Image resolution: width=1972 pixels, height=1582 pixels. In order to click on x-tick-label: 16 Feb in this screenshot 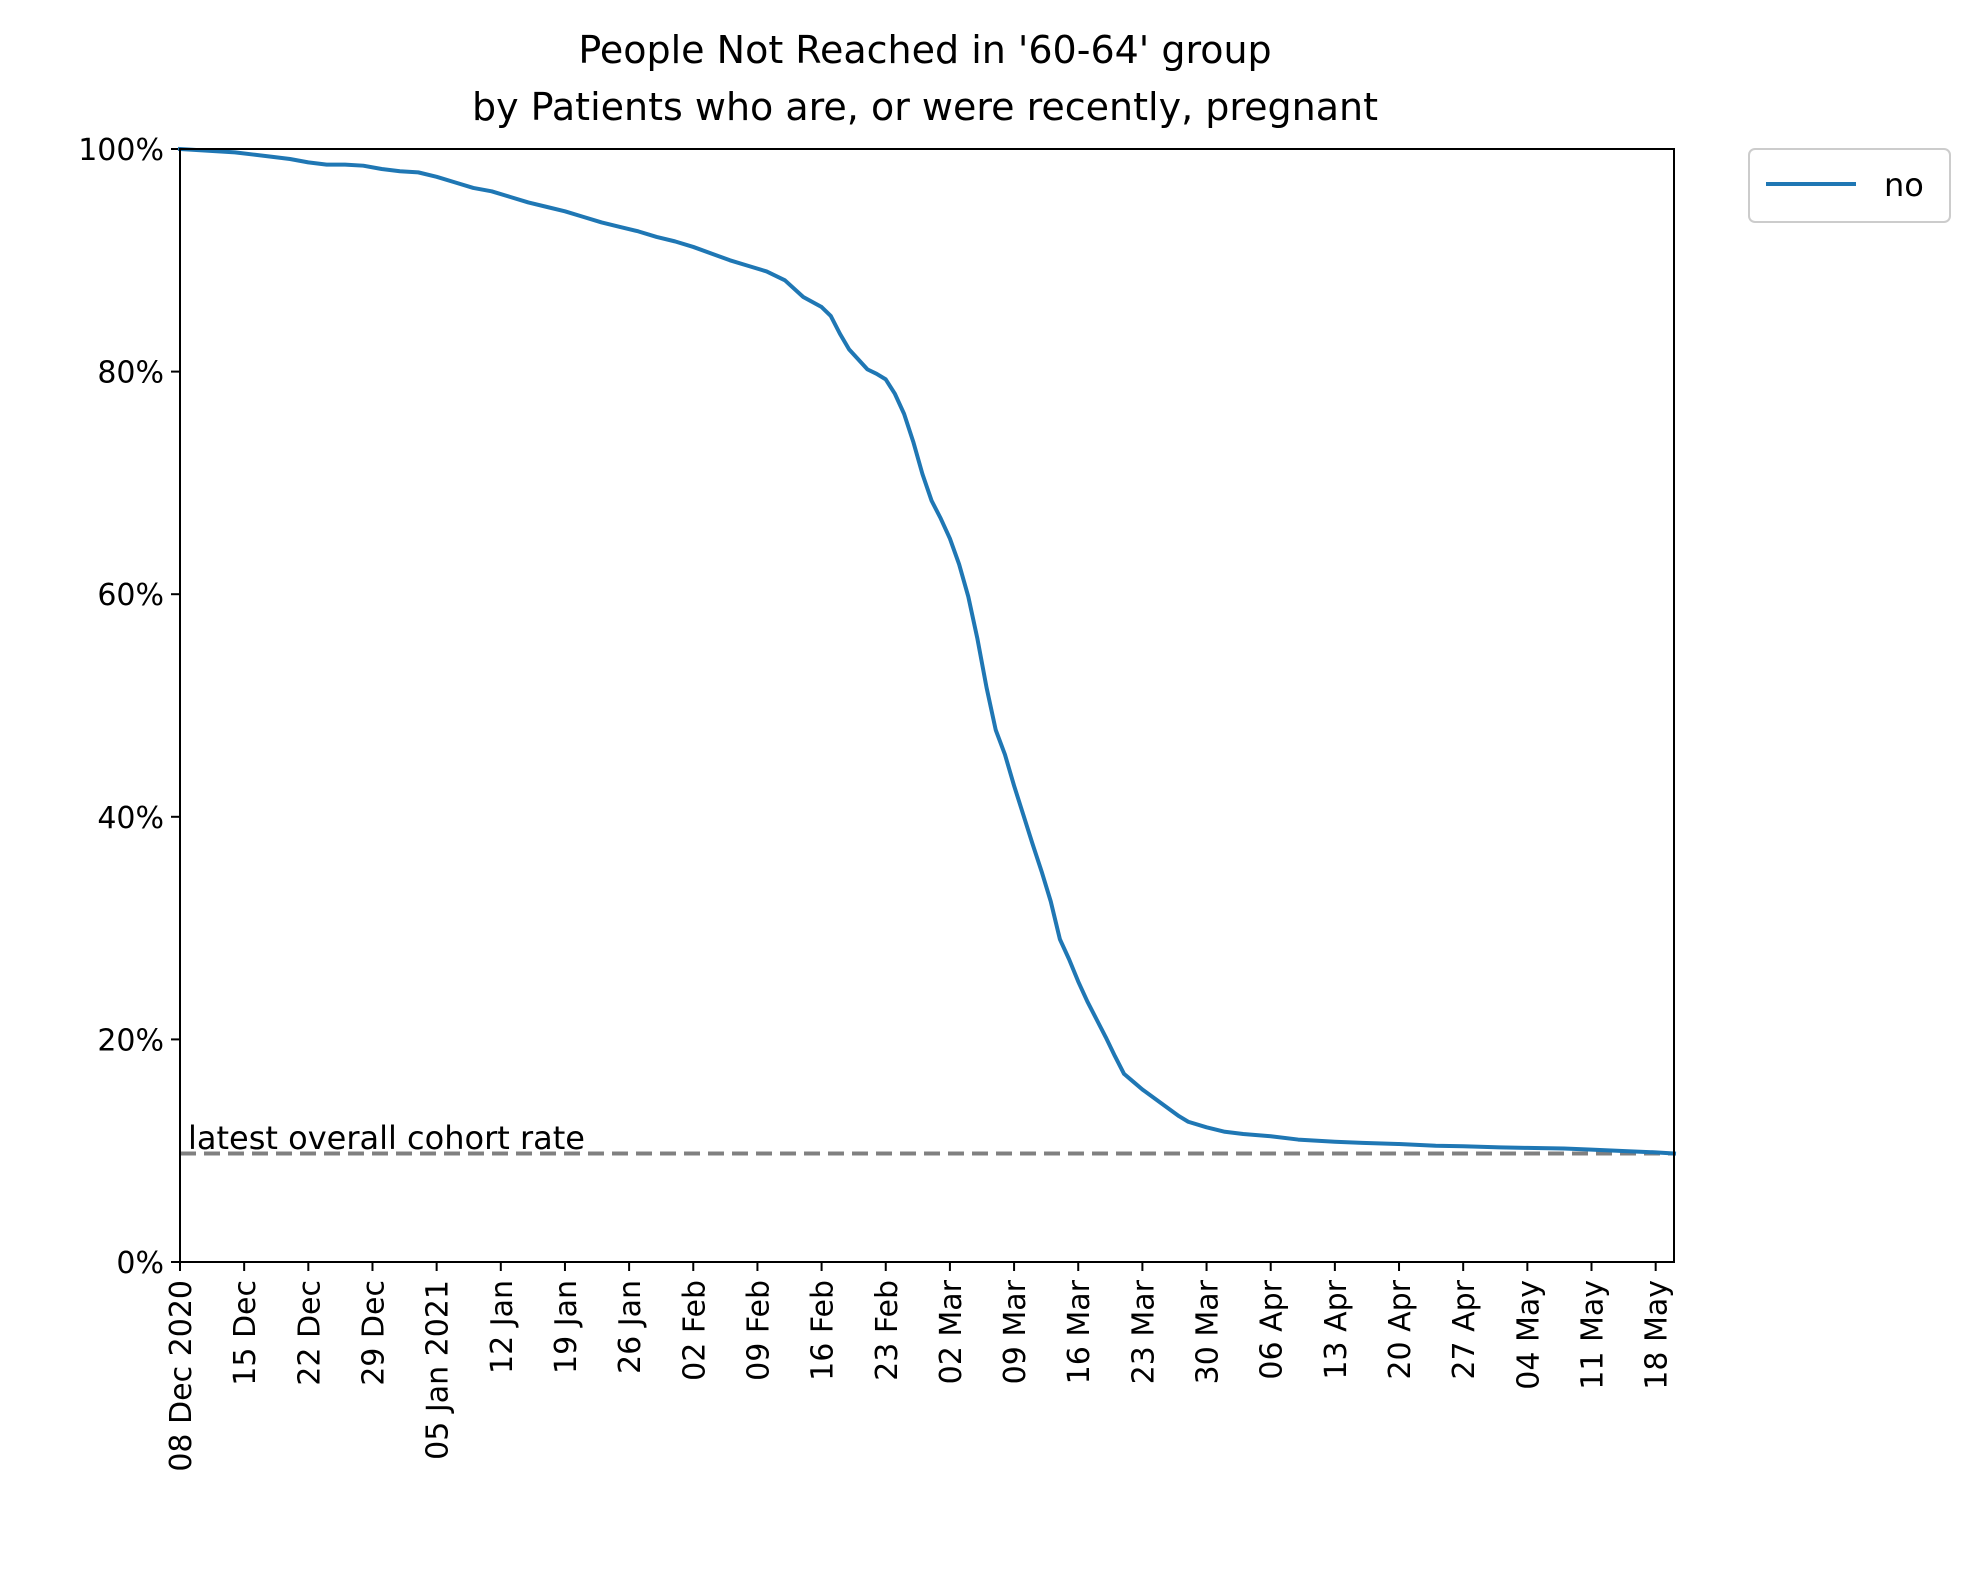, I will do `click(823, 1330)`.